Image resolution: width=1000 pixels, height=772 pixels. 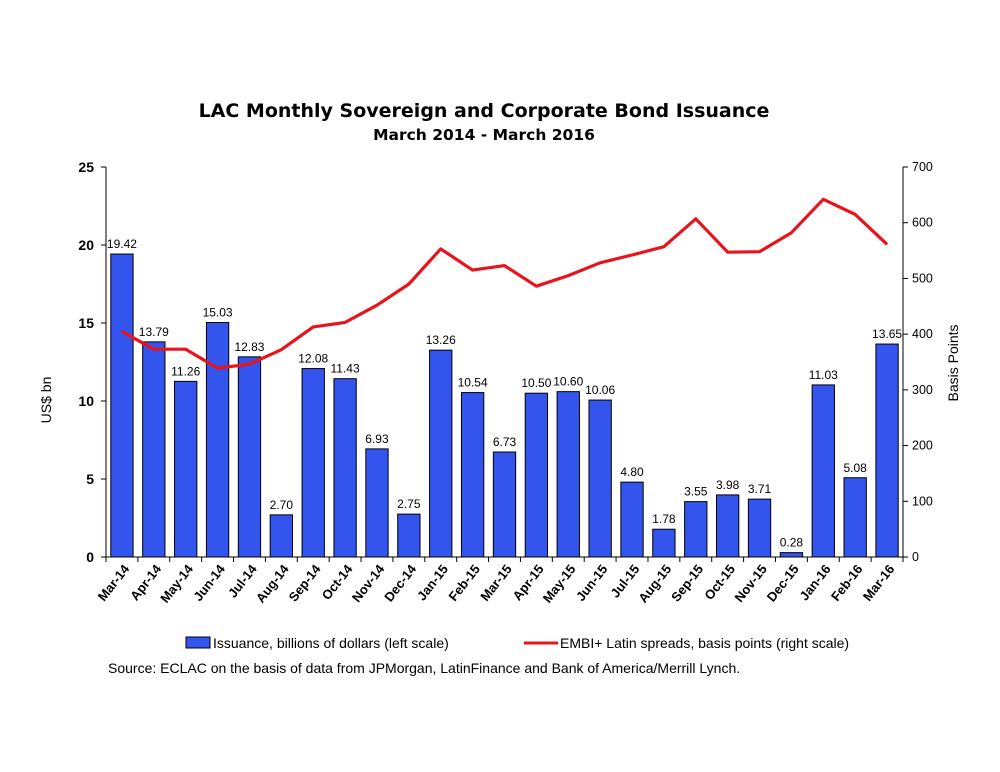 I want to click on bar-label-Feb-15: 10.54, so click(x=473, y=383).